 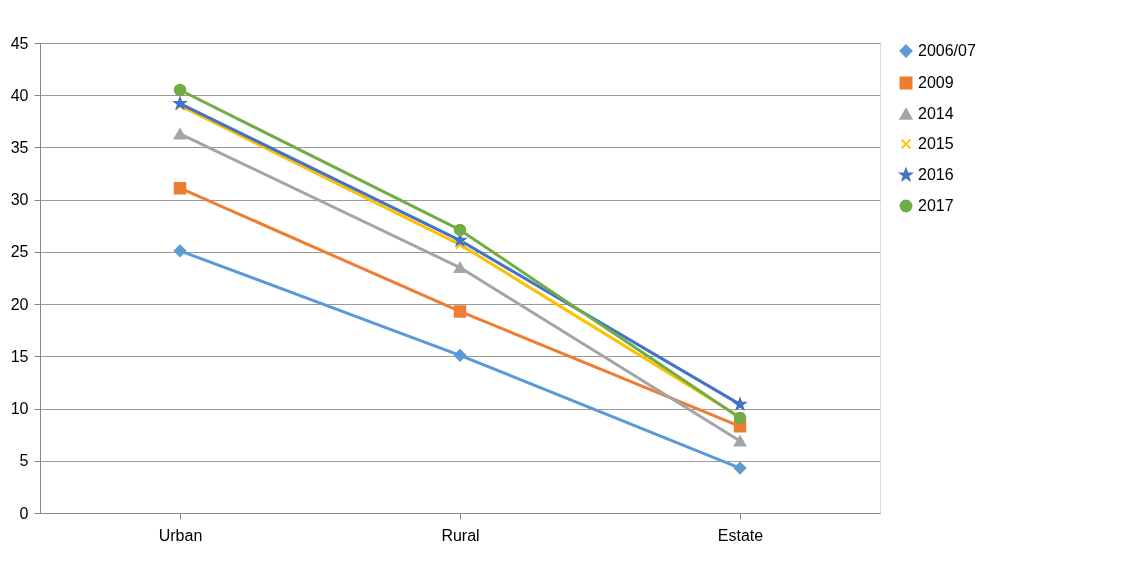 I want to click on legend-label: 2017, so click(x=936, y=205).